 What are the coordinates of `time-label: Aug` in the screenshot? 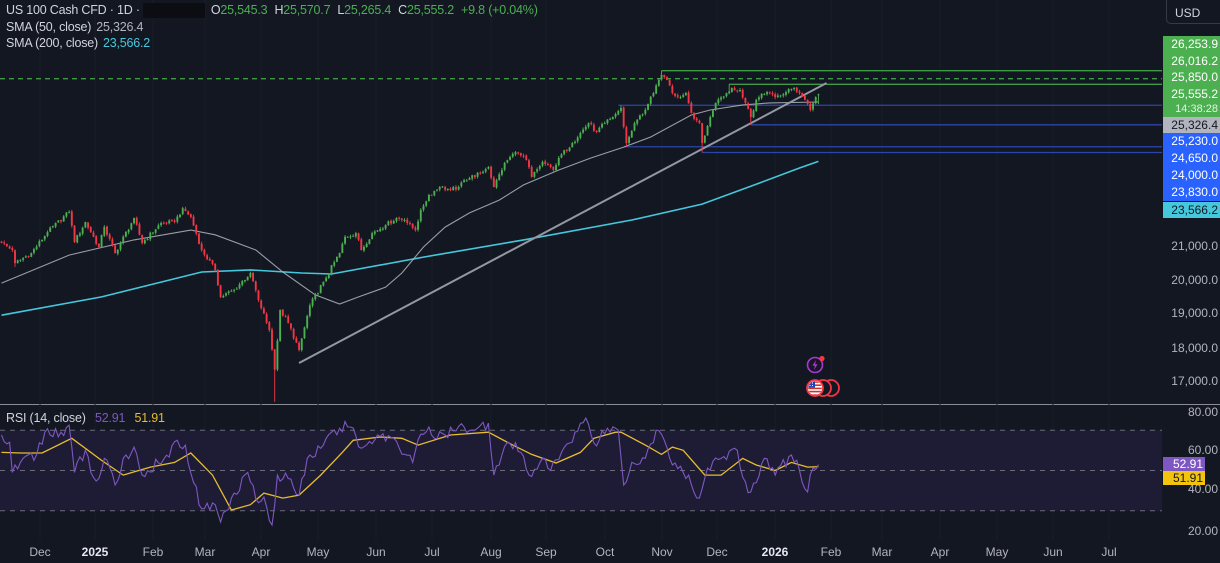 It's located at (491, 552).